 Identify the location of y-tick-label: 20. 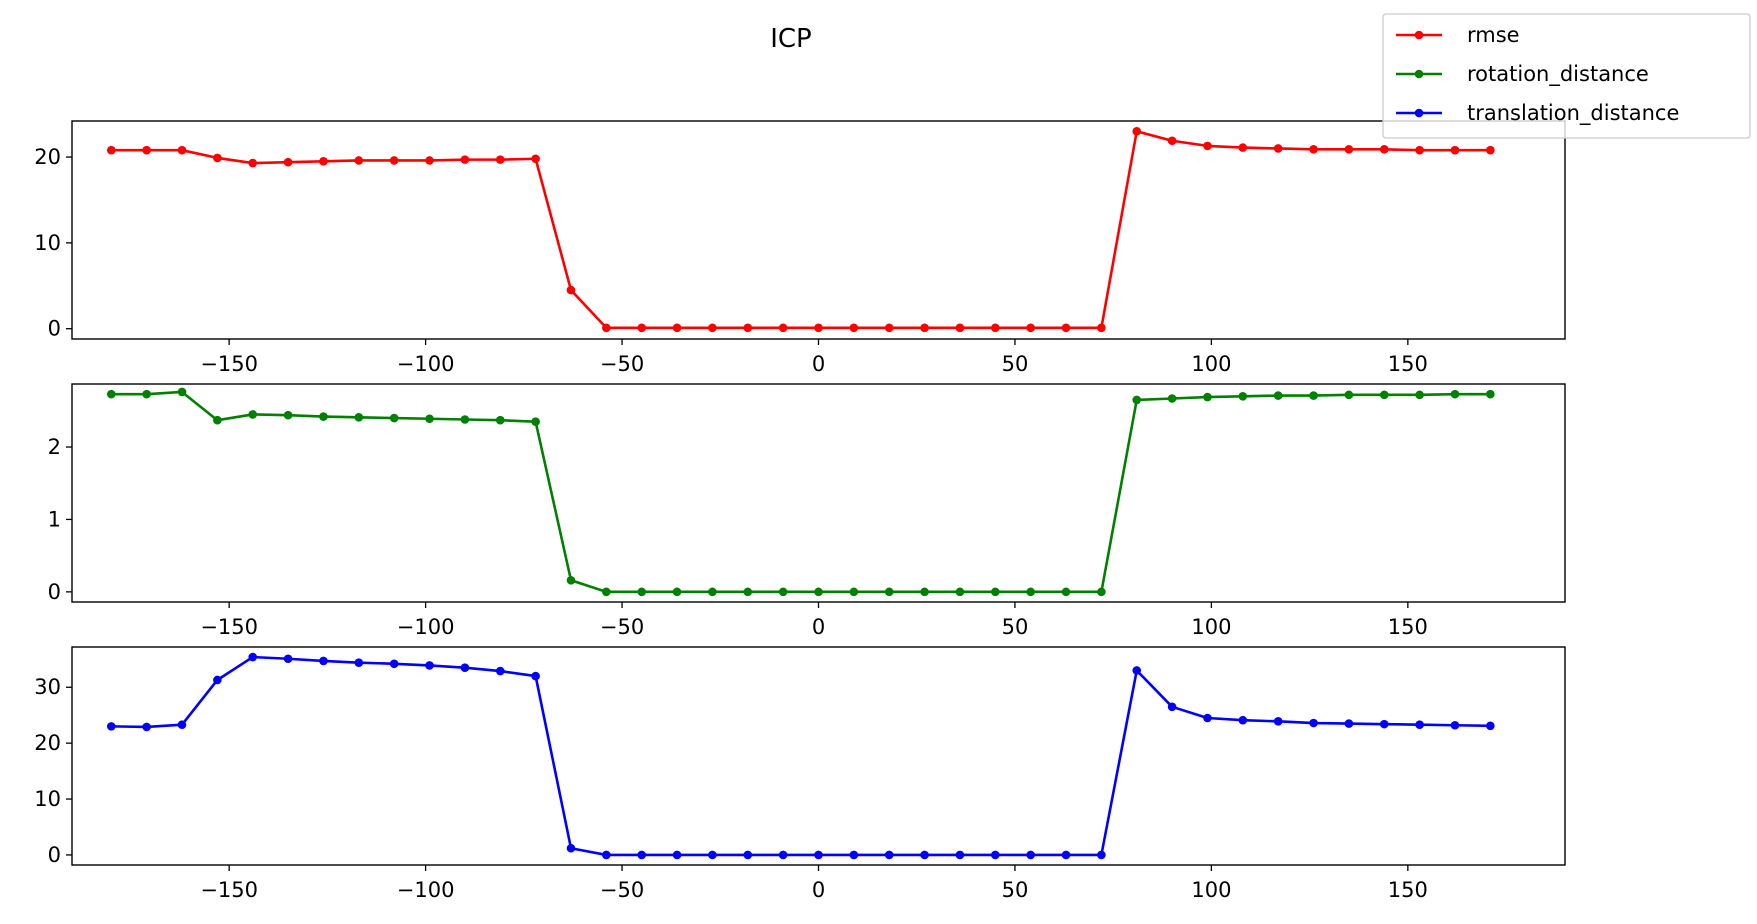
(47, 743).